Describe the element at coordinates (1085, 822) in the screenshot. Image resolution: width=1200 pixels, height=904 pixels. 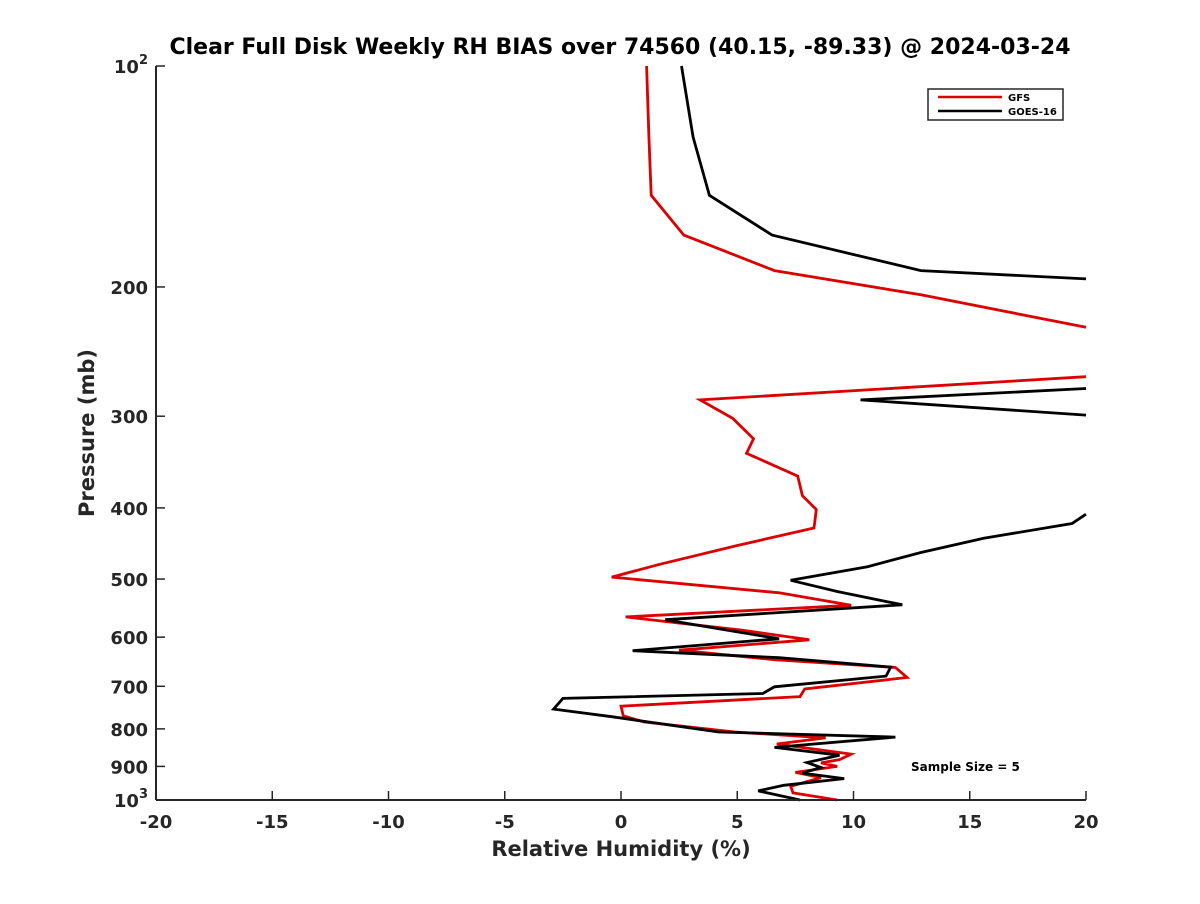
I see `x-tick-label: 20` at that location.